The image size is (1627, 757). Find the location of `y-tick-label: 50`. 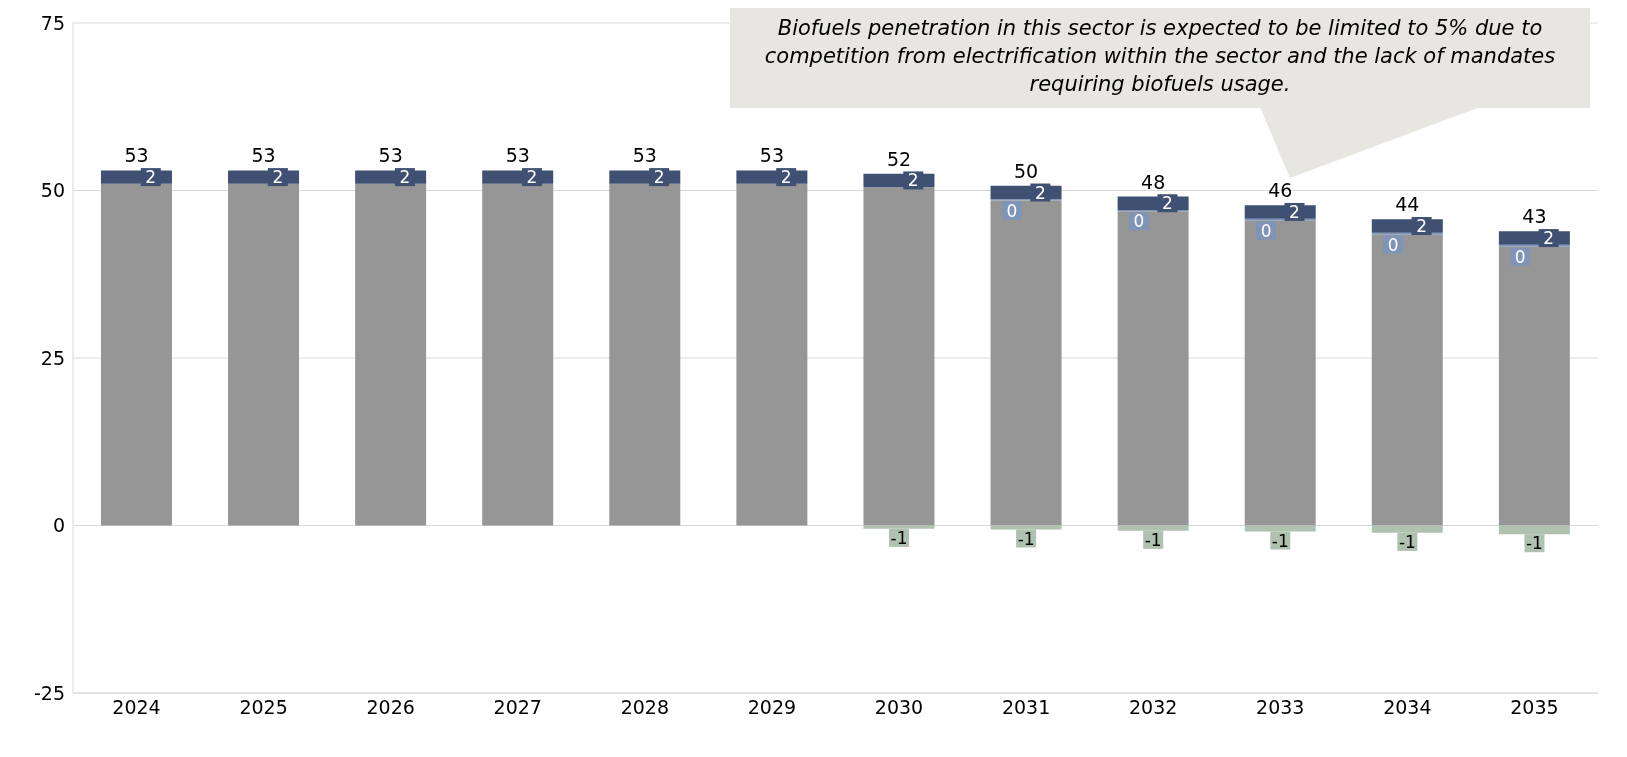

y-tick-label: 50 is located at coordinates (52, 190).